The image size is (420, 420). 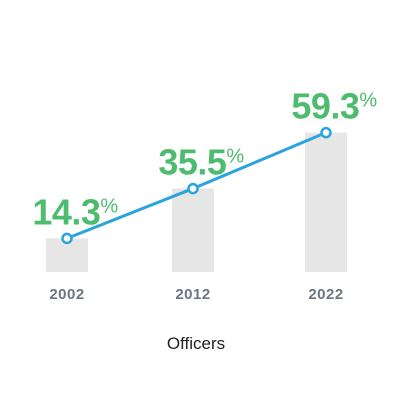 What do you see at coordinates (193, 230) in the screenshot?
I see `bar-2012` at bounding box center [193, 230].